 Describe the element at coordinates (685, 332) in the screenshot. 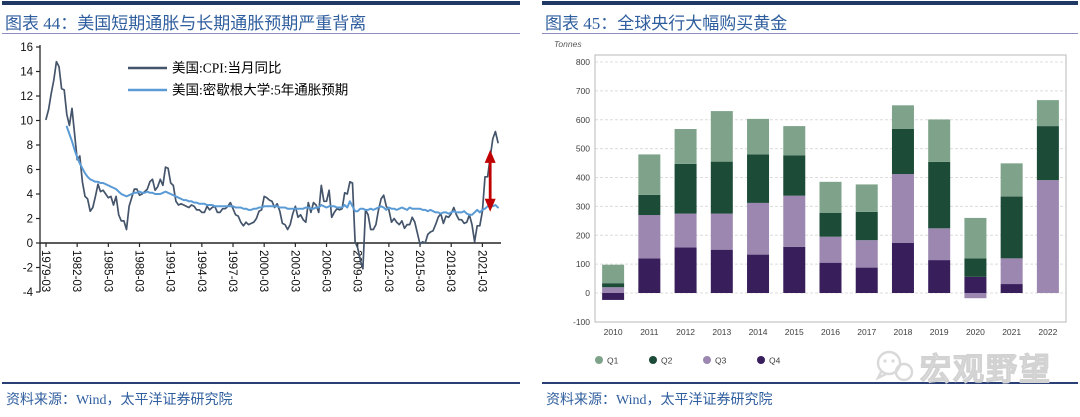

I see `svg-text: 2012` at that location.